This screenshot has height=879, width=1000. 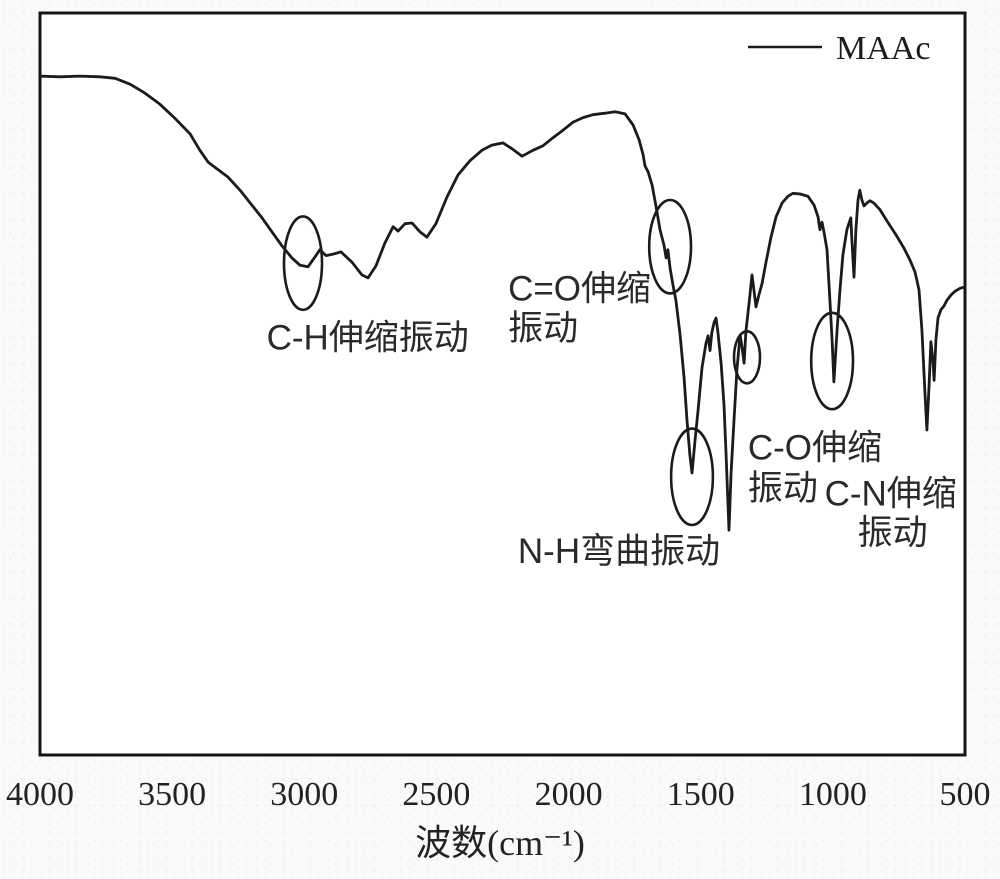 What do you see at coordinates (815, 447) in the screenshot?
I see `annotation-label-c-o-stretch-line1: C-O伸缩` at bounding box center [815, 447].